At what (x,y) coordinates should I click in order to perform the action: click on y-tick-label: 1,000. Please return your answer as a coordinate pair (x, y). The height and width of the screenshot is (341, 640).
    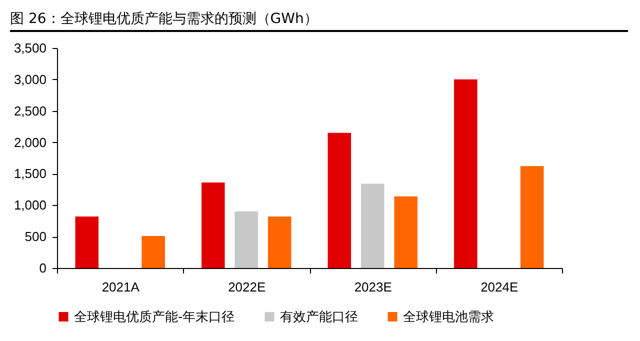
    Looking at the image, I should click on (30, 205).